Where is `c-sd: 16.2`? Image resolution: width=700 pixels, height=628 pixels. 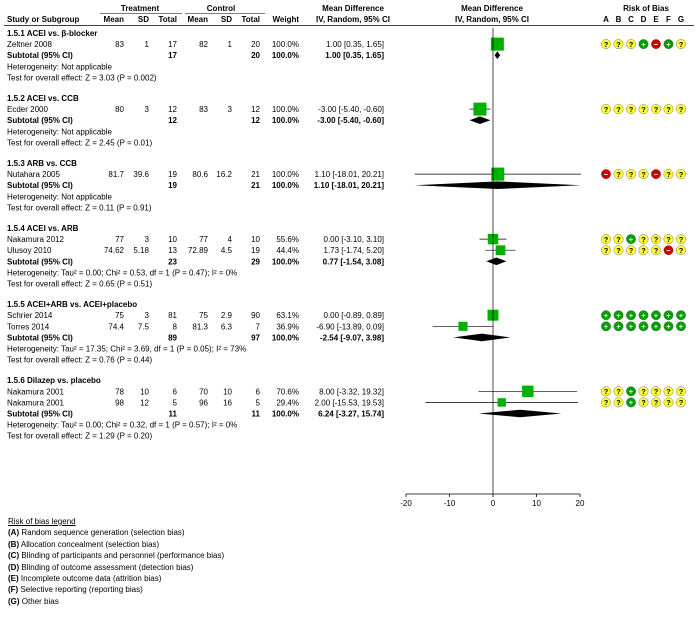
c-sd: 16.2 is located at coordinates (224, 174).